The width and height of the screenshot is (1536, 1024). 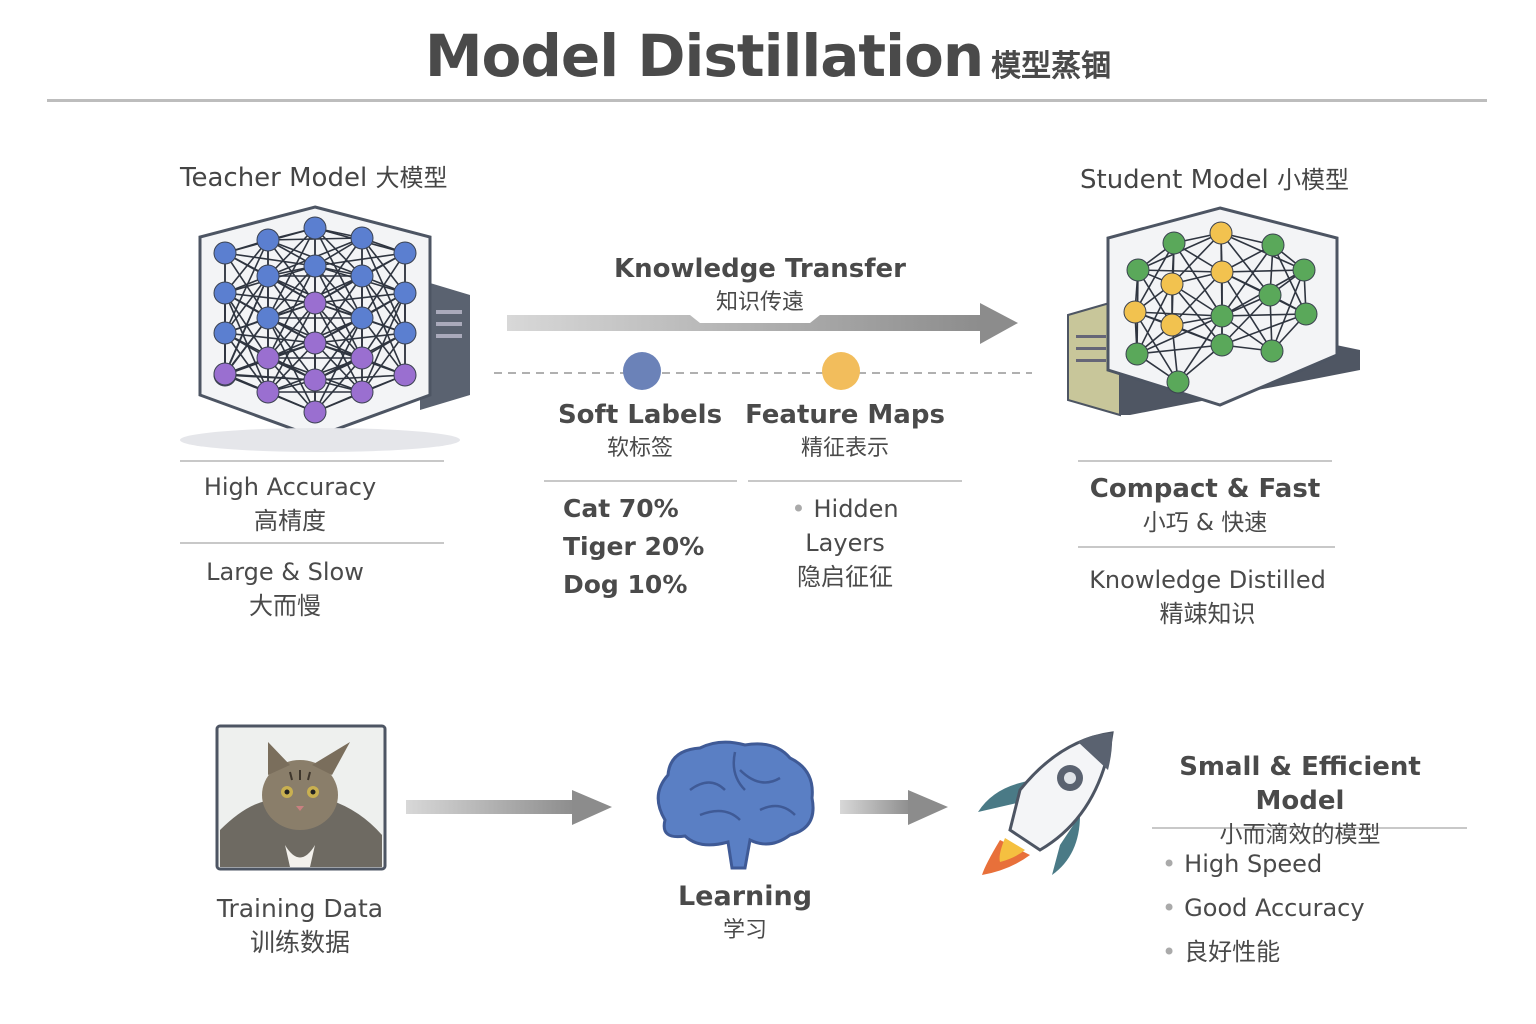 What do you see at coordinates (845, 430) in the screenshot?
I see `feature-maps-title: Feature Maps 精征表示` at bounding box center [845, 430].